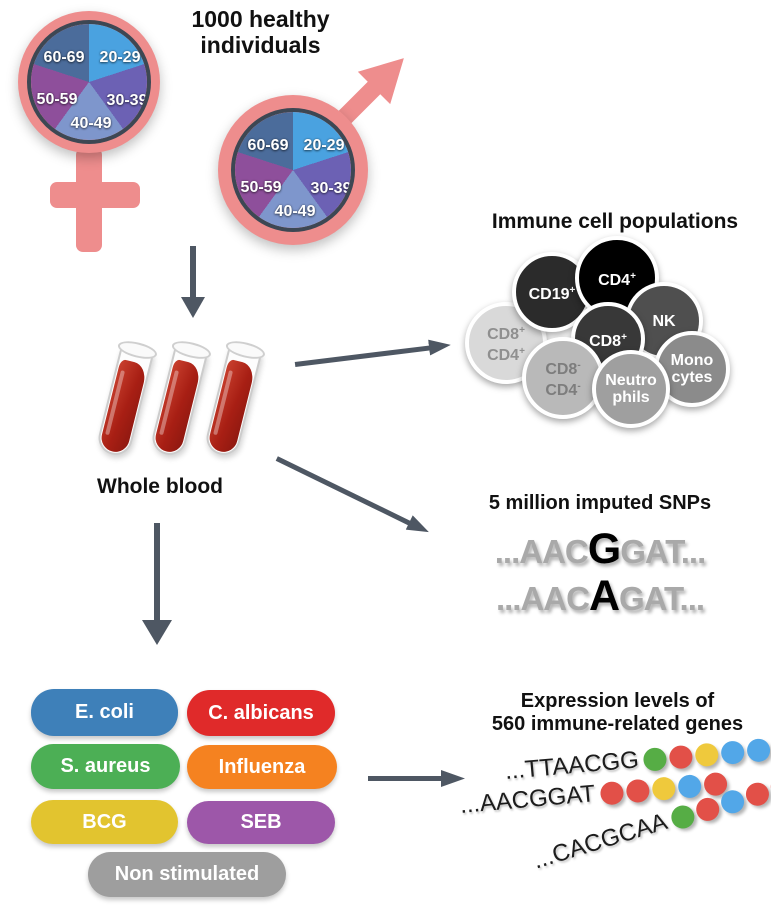 The width and height of the screenshot is (771, 922). I want to click on snps-title: 5 million imputed SNPs, so click(600, 503).